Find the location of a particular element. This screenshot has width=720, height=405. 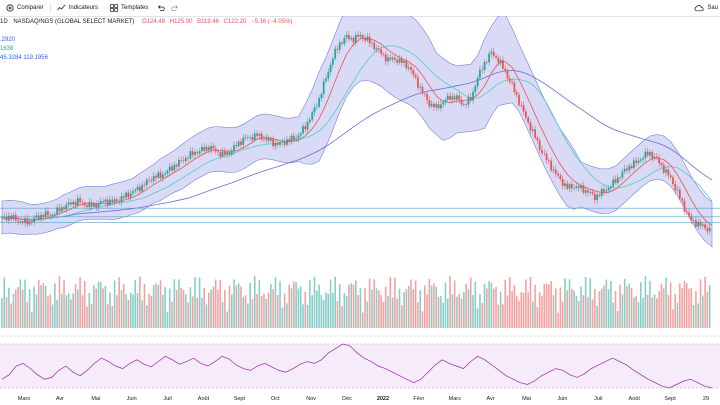

redo-button is located at coordinates (175, 8).